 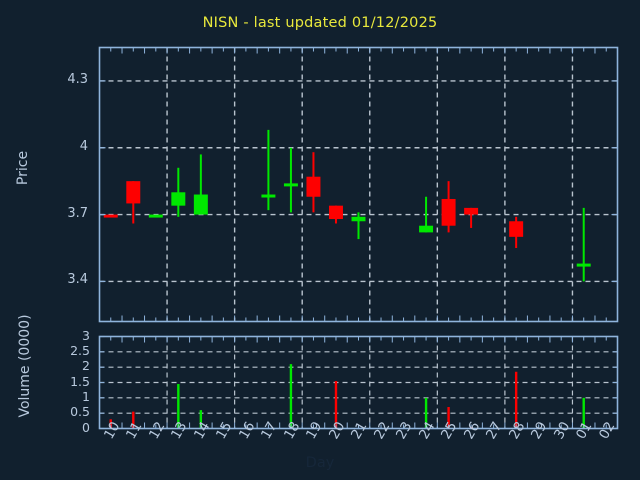 What do you see at coordinates (320, 23) in the screenshot?
I see `chart-title: NISN - last updated 01/12/2025` at bounding box center [320, 23].